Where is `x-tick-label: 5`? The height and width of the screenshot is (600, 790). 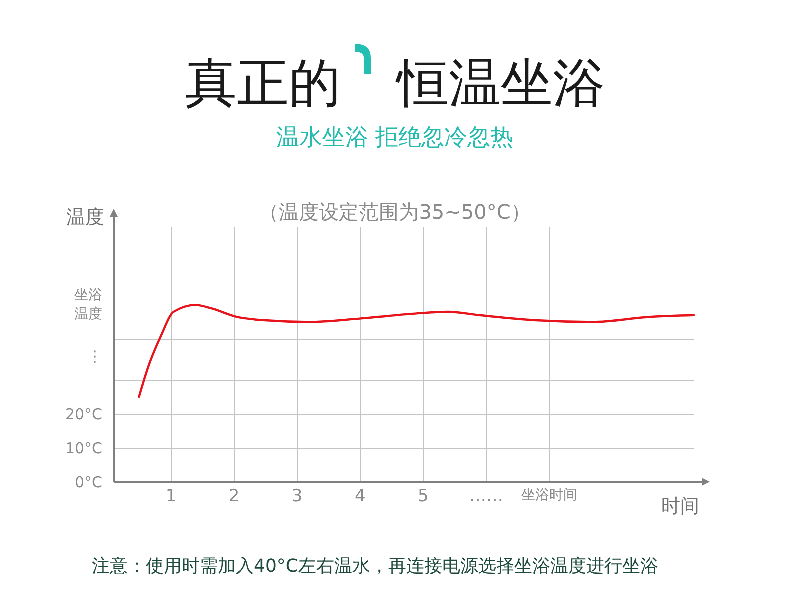
x-tick-label: 5 is located at coordinates (423, 496).